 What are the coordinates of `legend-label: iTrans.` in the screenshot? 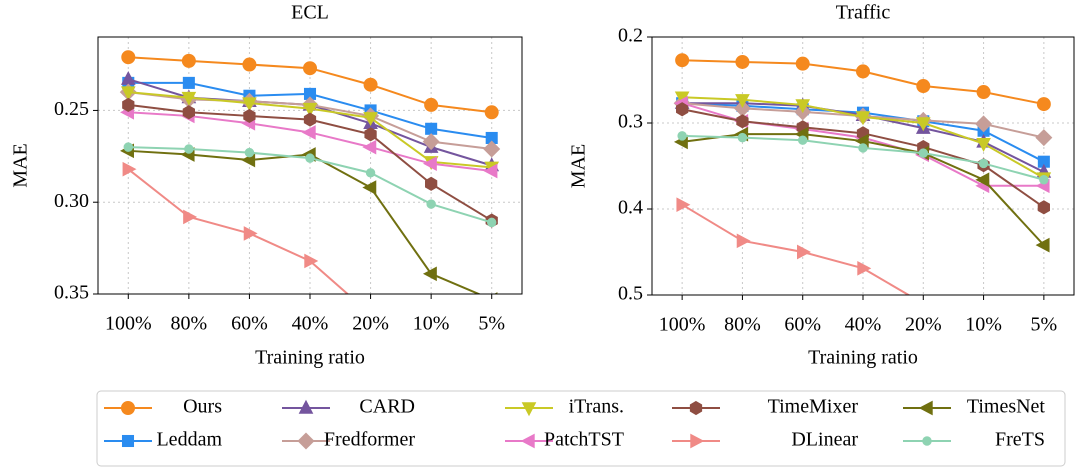 It's located at (596, 407).